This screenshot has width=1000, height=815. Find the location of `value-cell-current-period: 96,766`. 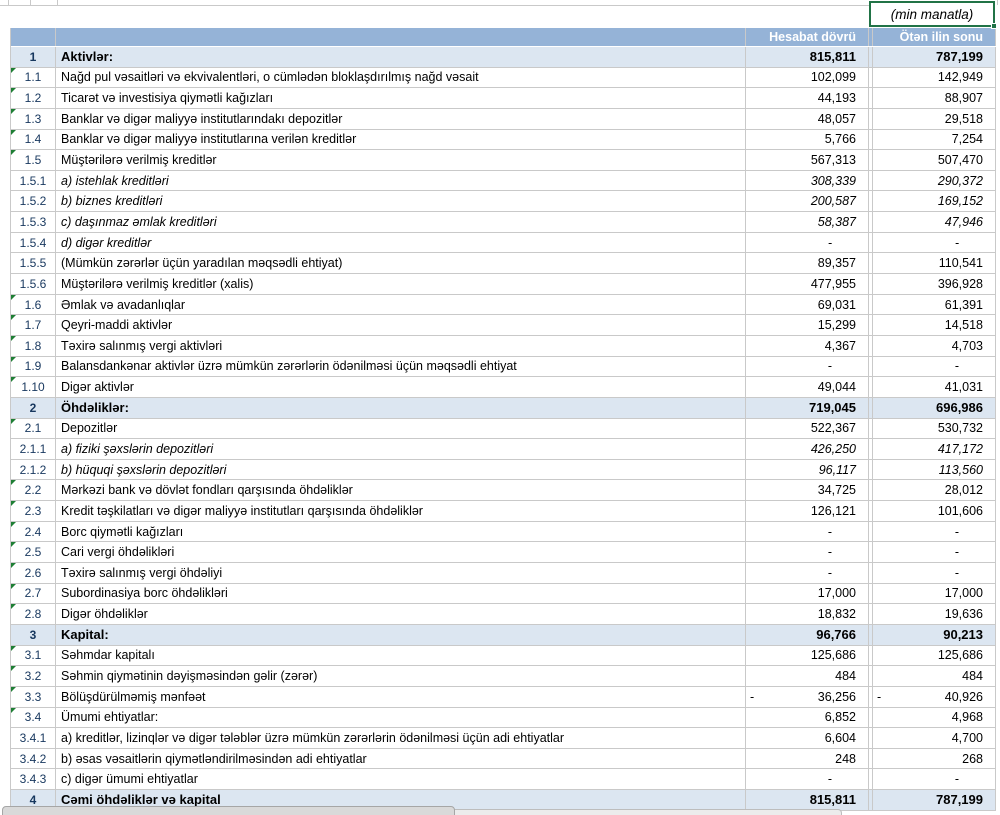

value-cell-current-period: 96,766 is located at coordinates (807, 634).